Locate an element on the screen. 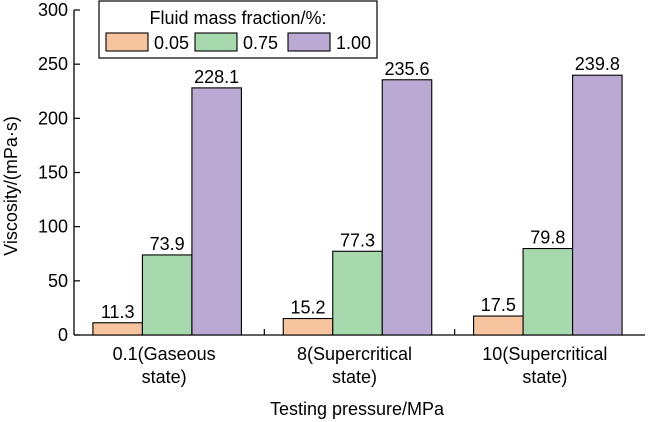 The image size is (650, 422). data-label: 235.6 is located at coordinates (406, 69).